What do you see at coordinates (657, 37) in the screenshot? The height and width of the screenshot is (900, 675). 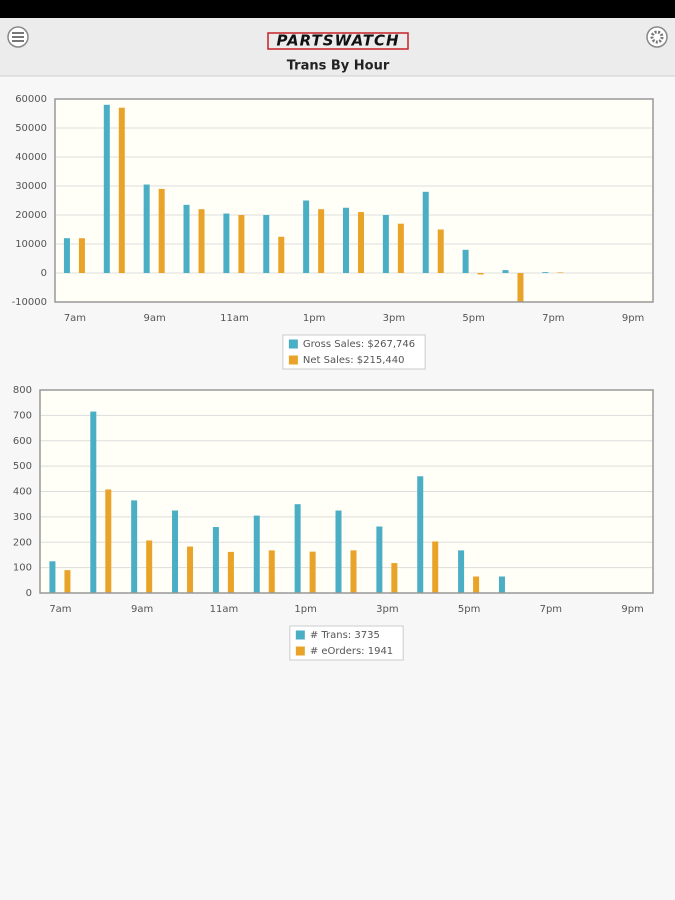 I see `settings-button` at bounding box center [657, 37].